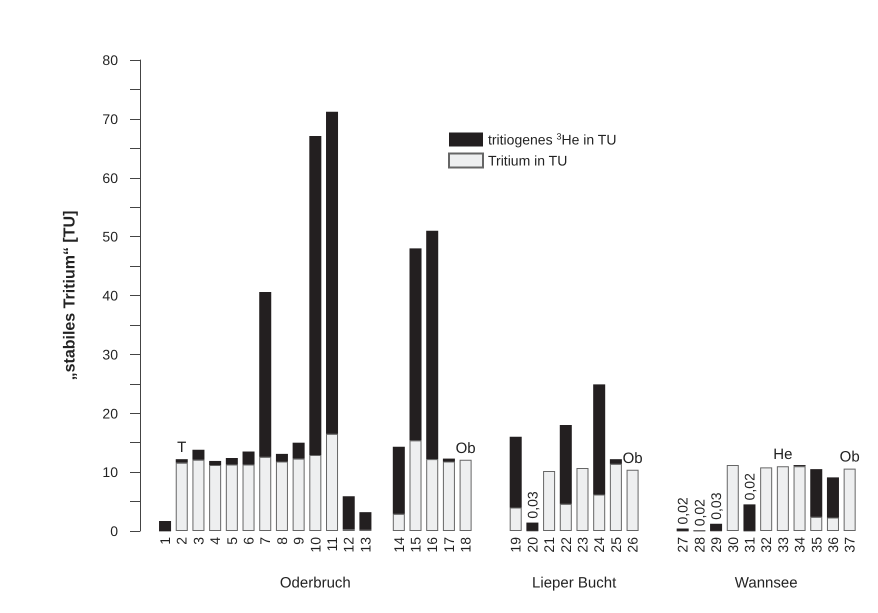 The height and width of the screenshot is (613, 878). Describe the element at coordinates (732, 544) in the screenshot. I see `x-tick-label: 30` at that location.